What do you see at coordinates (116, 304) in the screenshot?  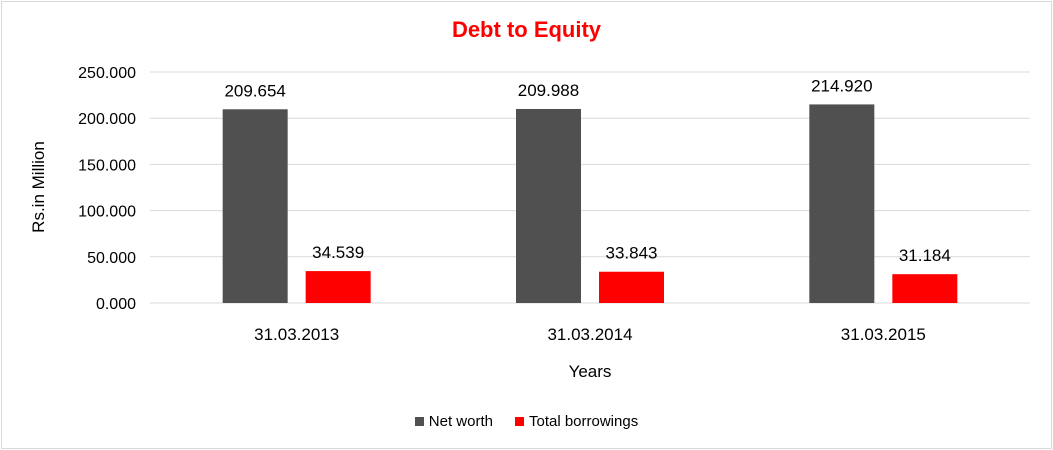 I see `y-tick-label: 0.000` at bounding box center [116, 304].